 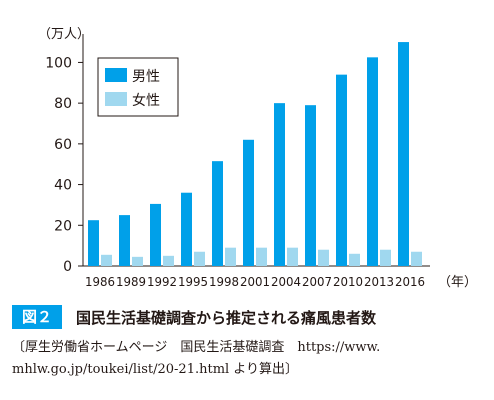 What do you see at coordinates (162, 282) in the screenshot?
I see `x-tick-label: 1992` at bounding box center [162, 282].